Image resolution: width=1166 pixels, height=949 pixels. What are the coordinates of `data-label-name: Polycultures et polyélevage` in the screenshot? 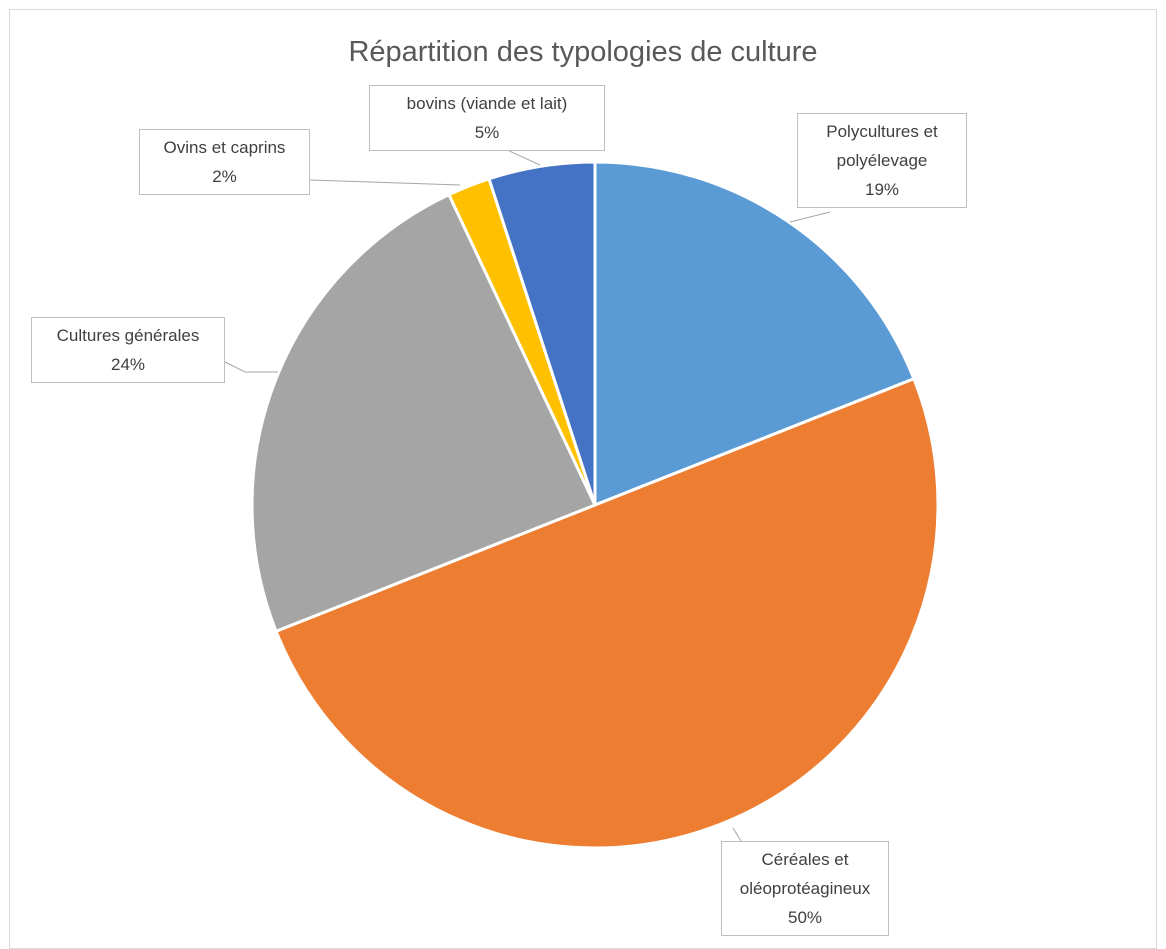 It's located at (882, 146).